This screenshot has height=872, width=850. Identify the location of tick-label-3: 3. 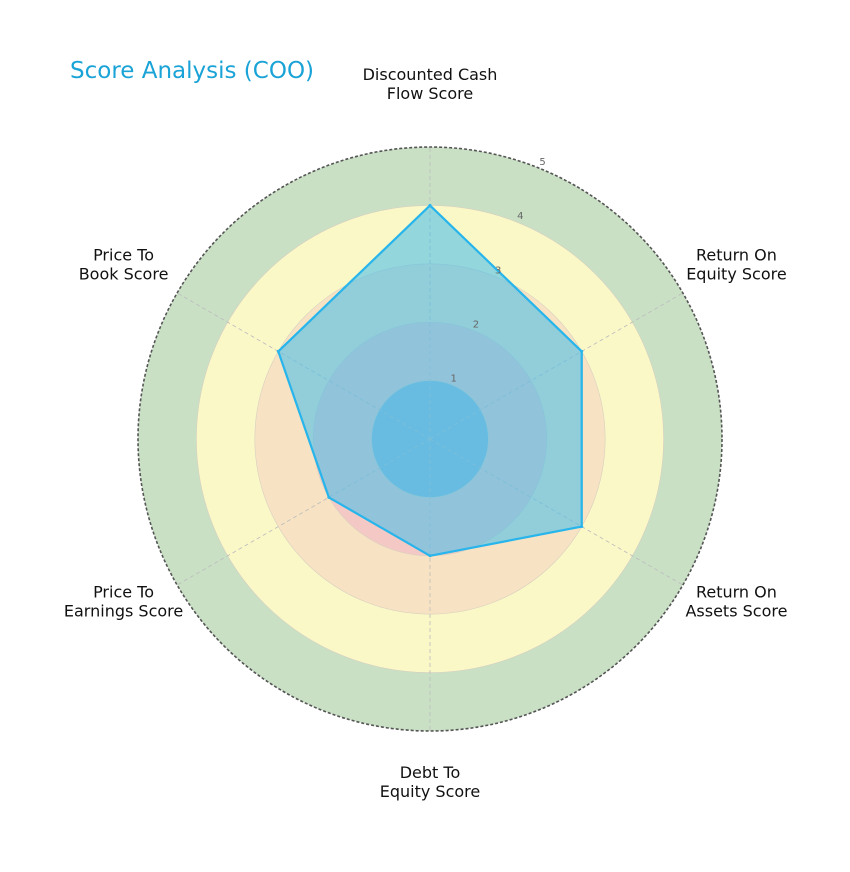
(498, 270).